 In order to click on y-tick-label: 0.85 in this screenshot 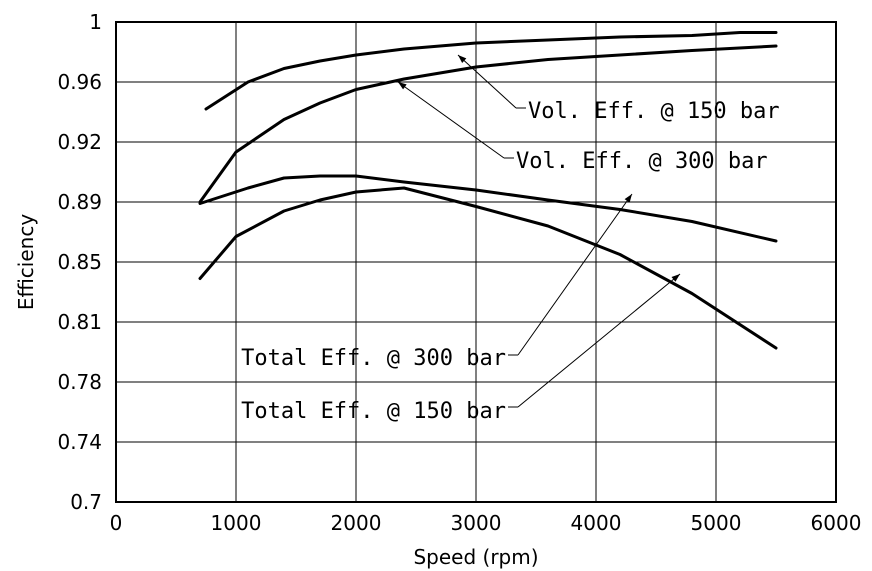, I will do `click(79, 262)`.